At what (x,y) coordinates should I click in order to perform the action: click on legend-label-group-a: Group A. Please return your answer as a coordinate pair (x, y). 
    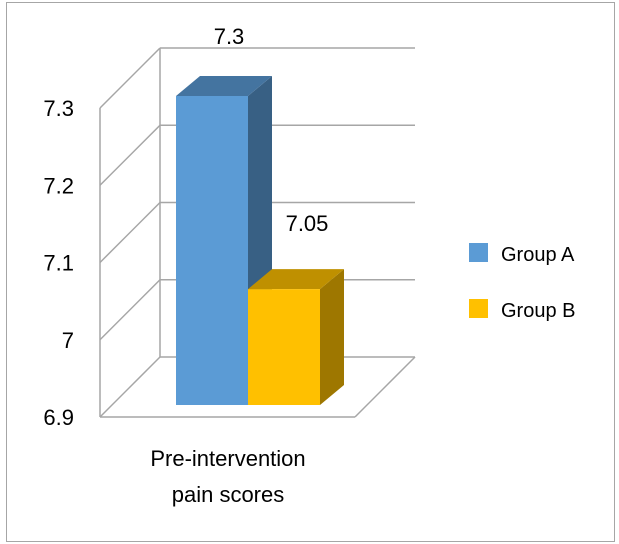
    Looking at the image, I should click on (538, 255).